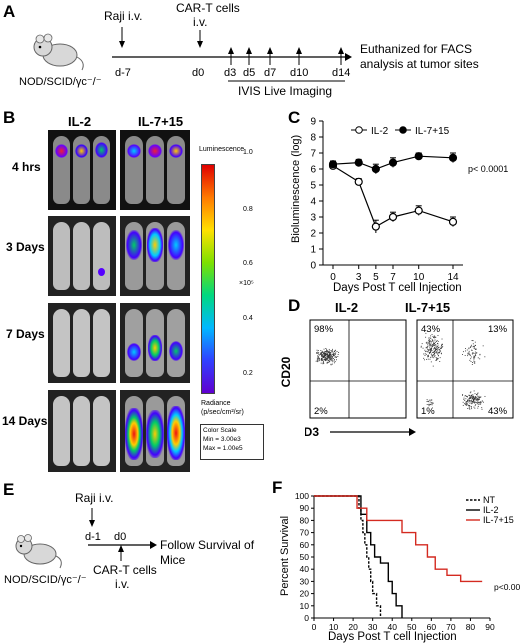  What do you see at coordinates (222, 439) in the screenshot?
I see `color-scale-line-2: Min = 3.00e3` at bounding box center [222, 439].